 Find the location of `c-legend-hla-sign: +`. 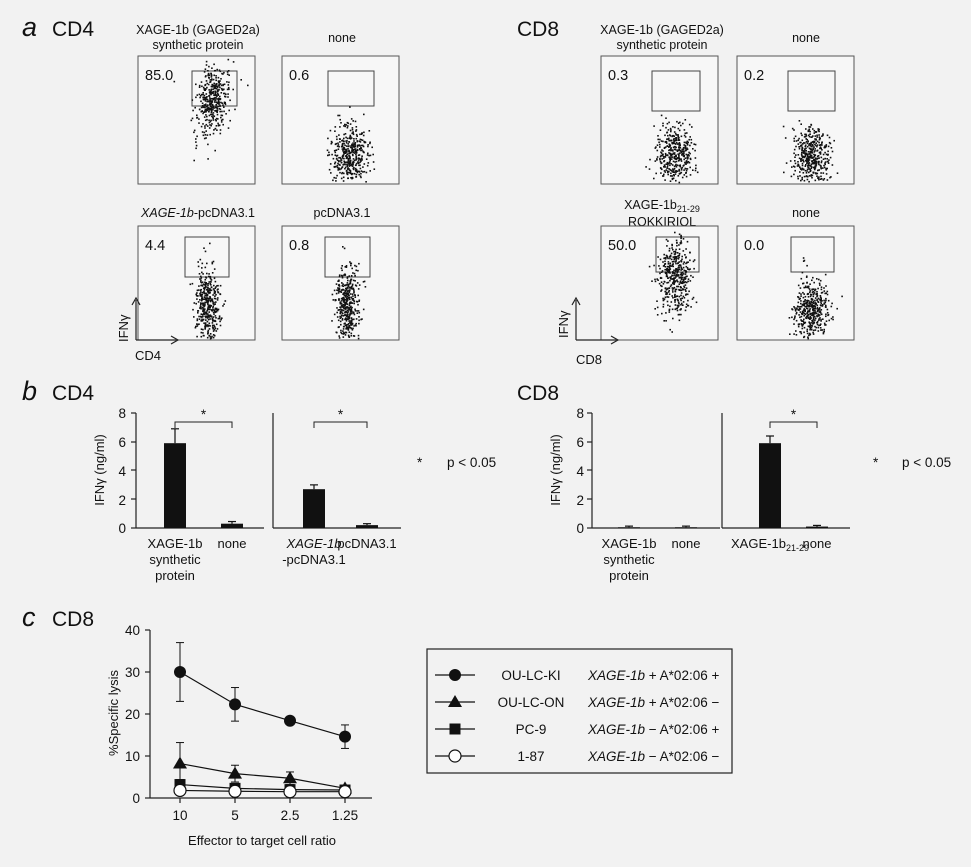

c-legend-hla-sign: + is located at coordinates (714, 729).